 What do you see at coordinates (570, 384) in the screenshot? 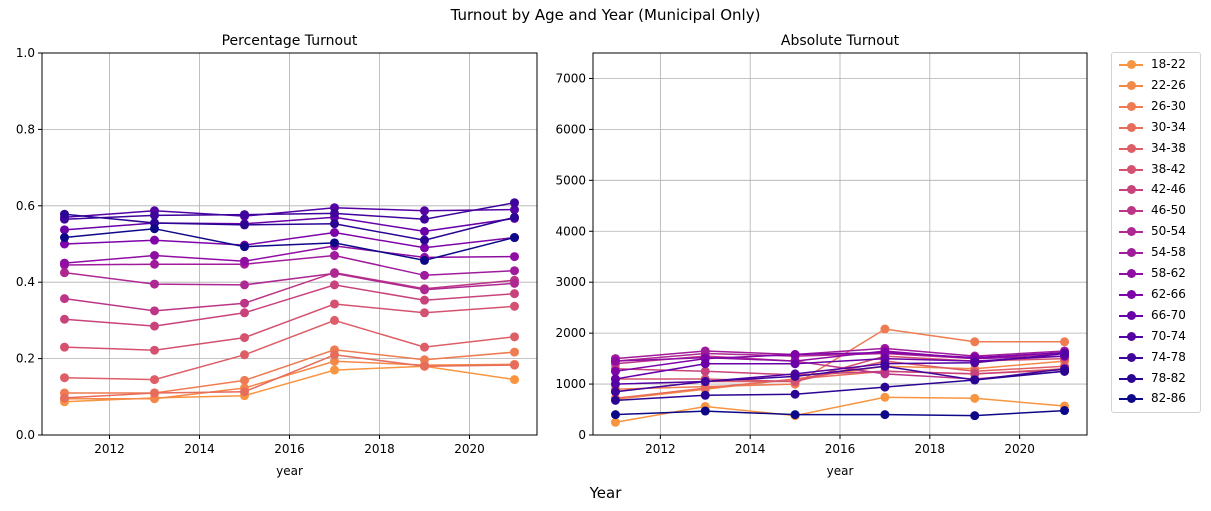
I see `y-tick-label: 1000` at bounding box center [570, 384].